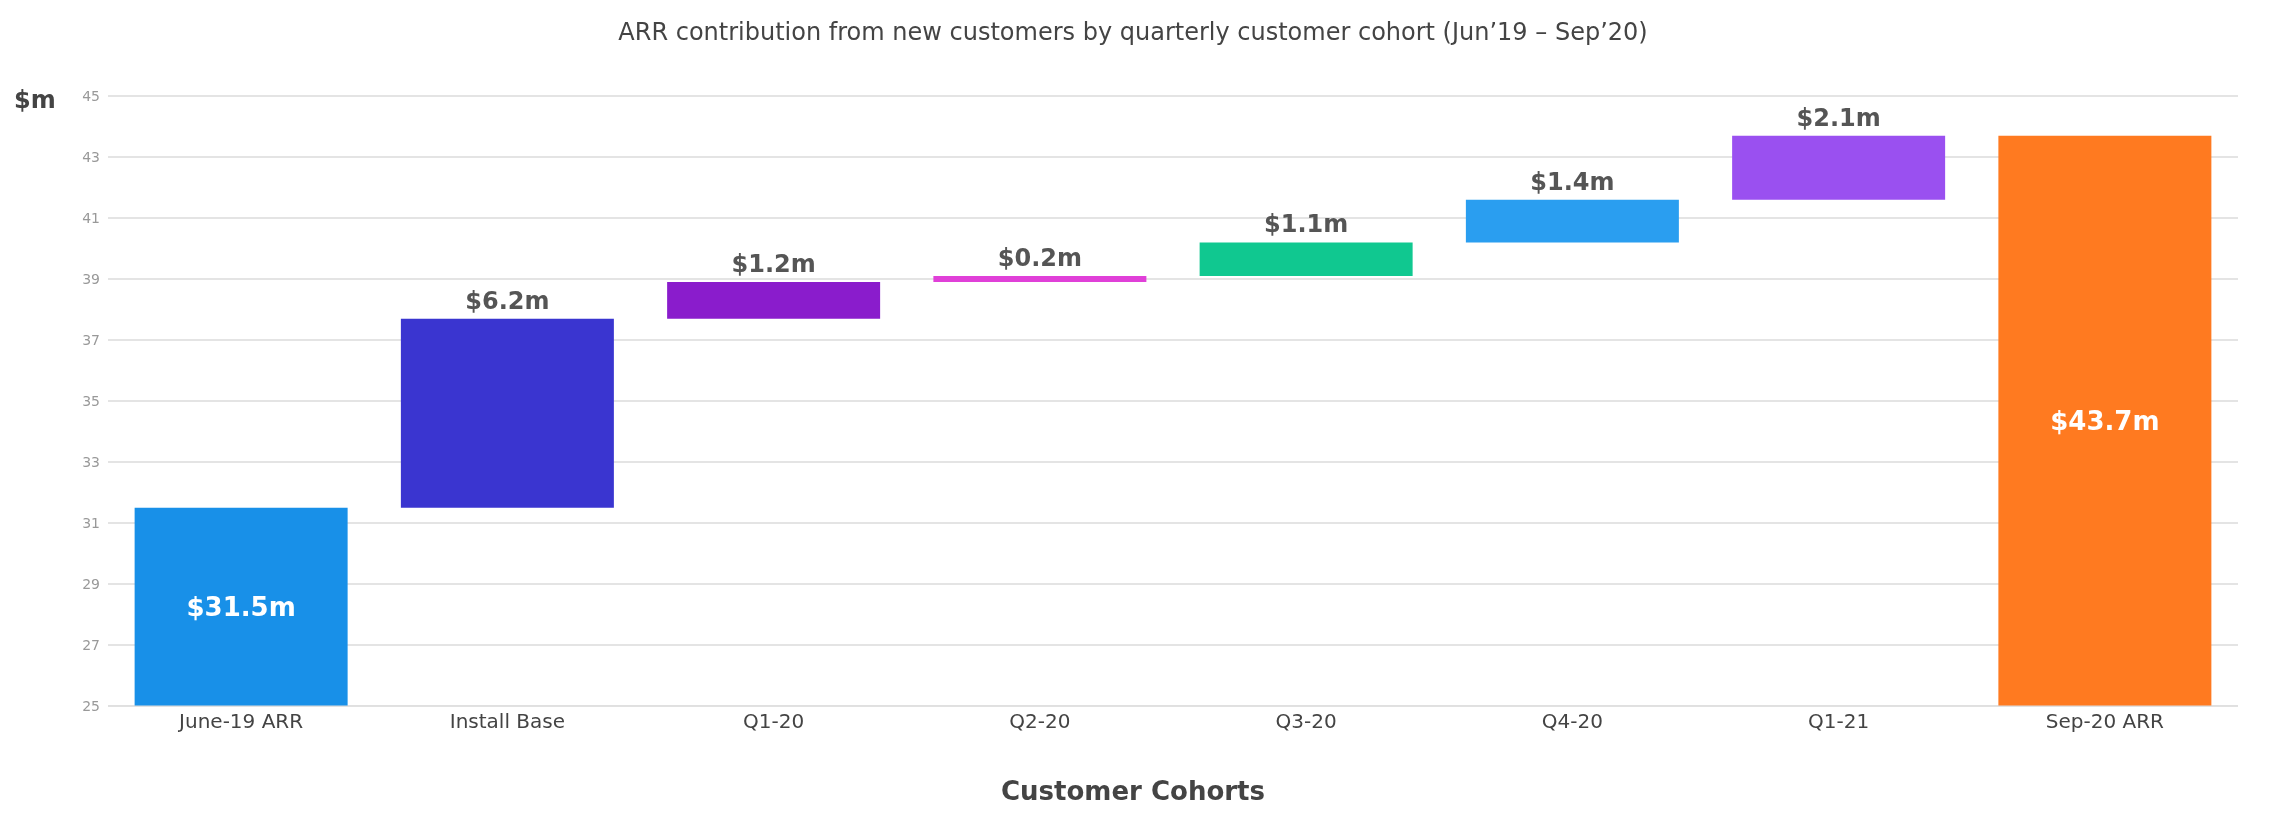  Describe the element at coordinates (1306, 224) in the screenshot. I see `data-label: $1.1m` at that location.